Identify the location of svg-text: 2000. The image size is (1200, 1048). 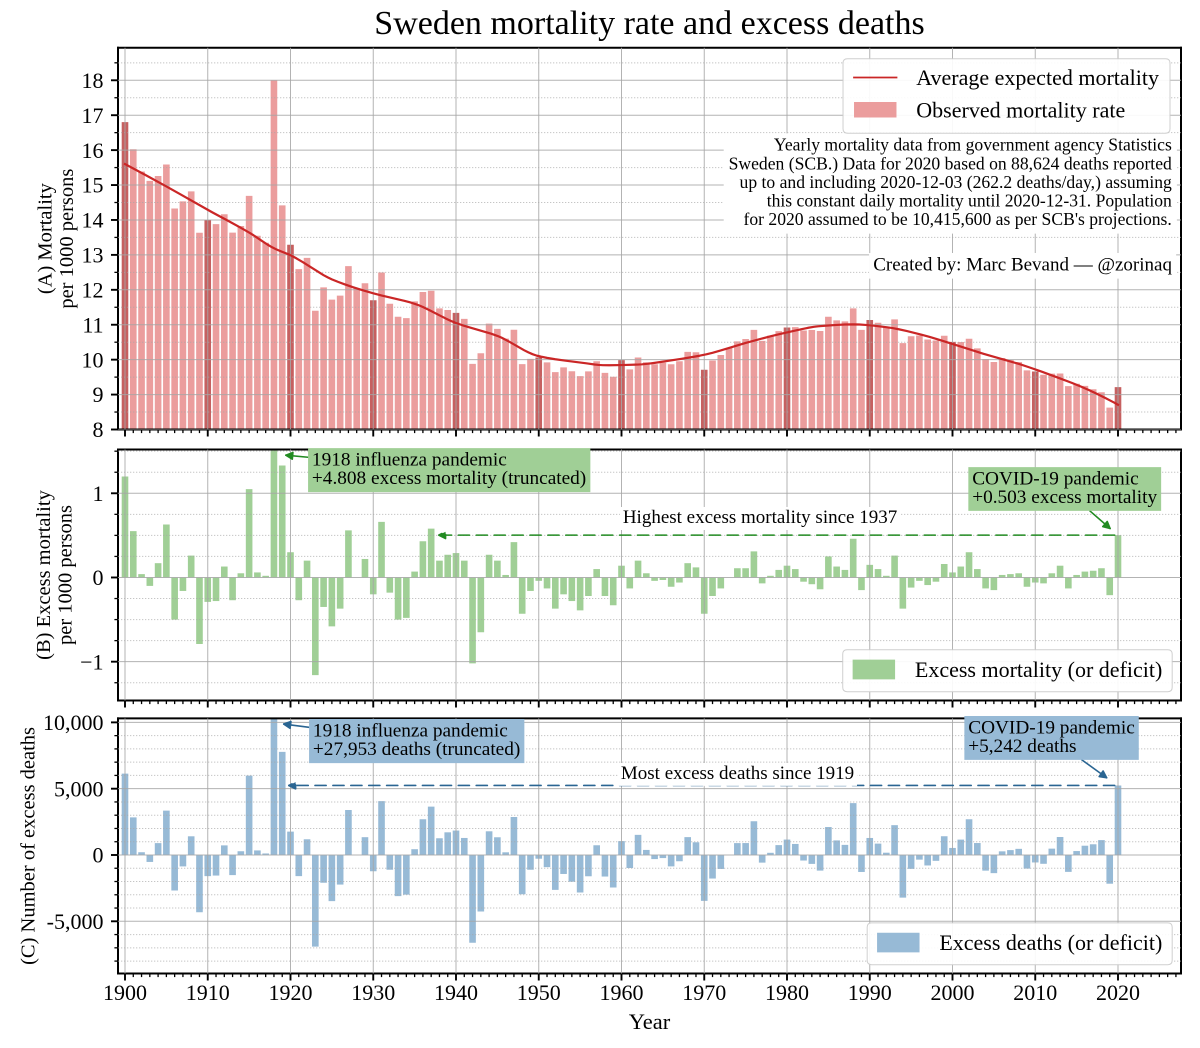
(953, 992).